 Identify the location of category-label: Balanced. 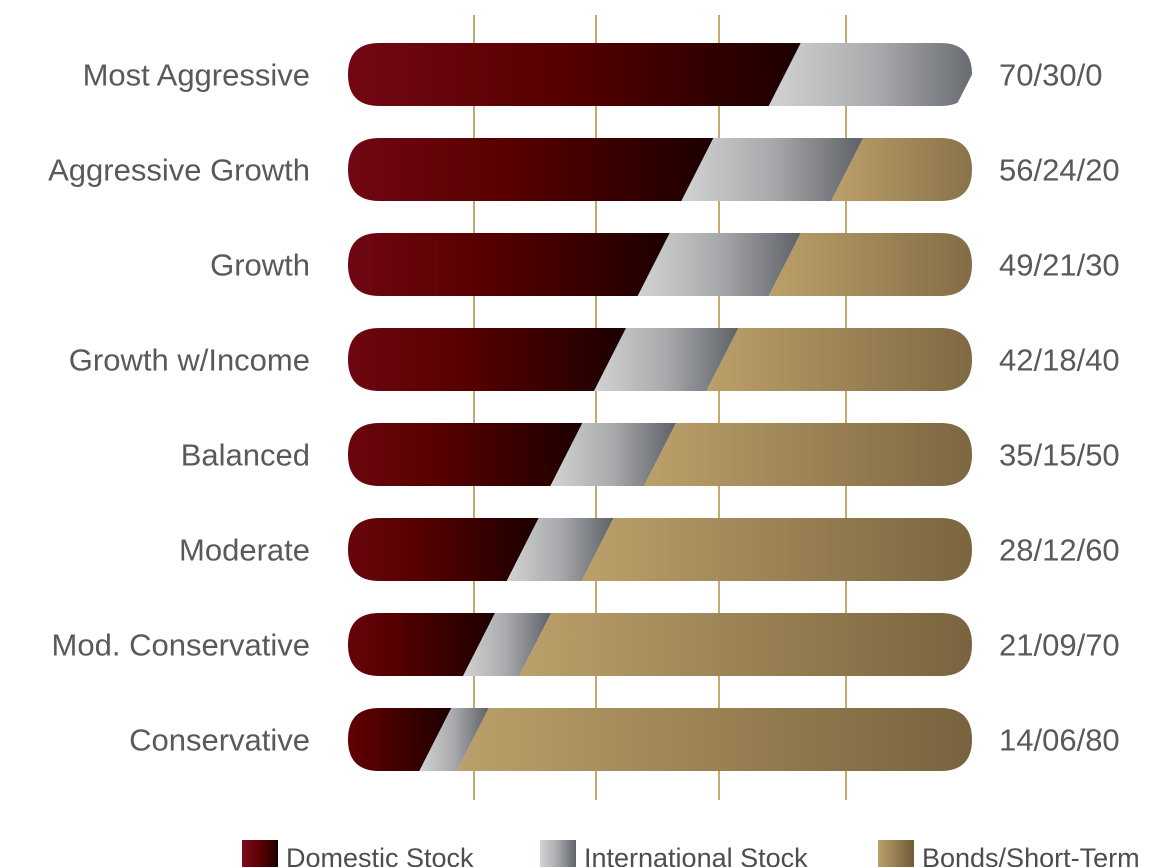
(245, 455).